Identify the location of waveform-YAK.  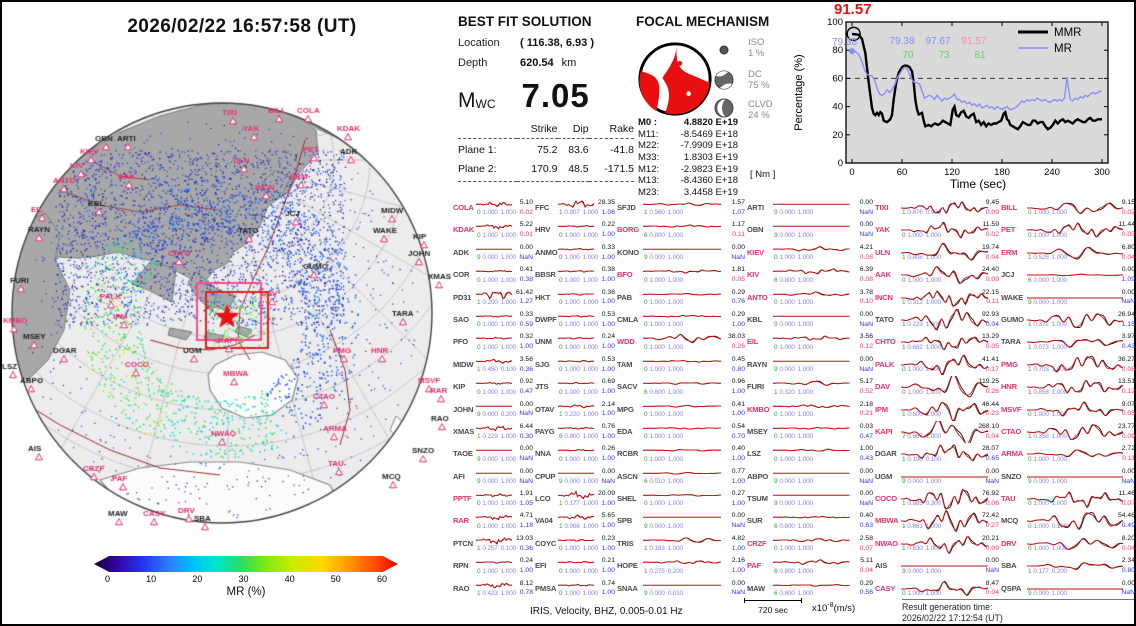
(944, 231).